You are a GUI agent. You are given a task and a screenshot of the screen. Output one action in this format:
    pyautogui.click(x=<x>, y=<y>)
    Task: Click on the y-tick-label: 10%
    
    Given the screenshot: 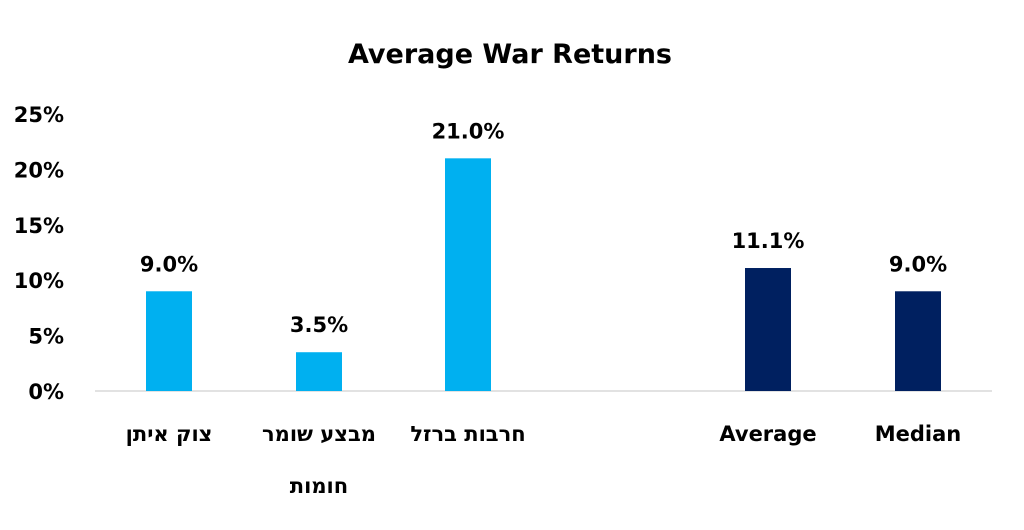 What is the action you would take?
    pyautogui.click(x=39, y=281)
    